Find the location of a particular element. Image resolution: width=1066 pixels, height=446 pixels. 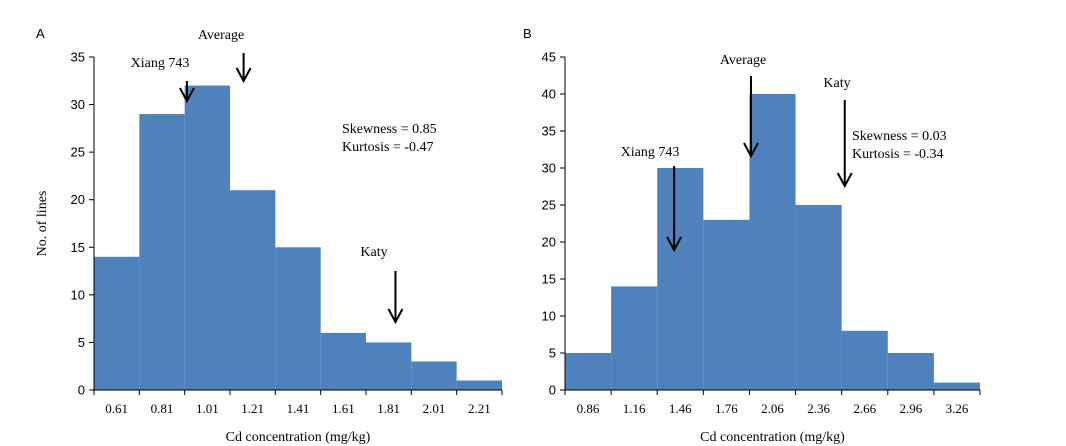

x-tick-label: 0.81 is located at coordinates (162, 408).